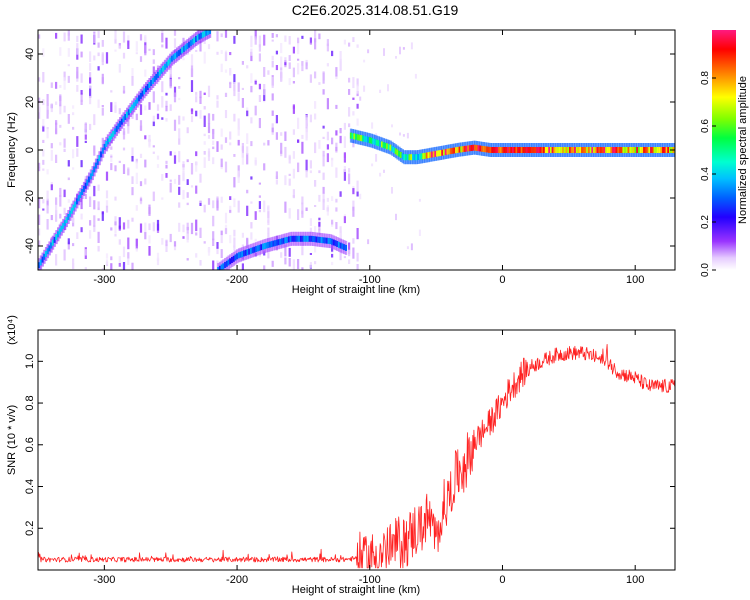 The image size is (750, 600). I want to click on y-tick-label: 0.2, so click(30, 528).